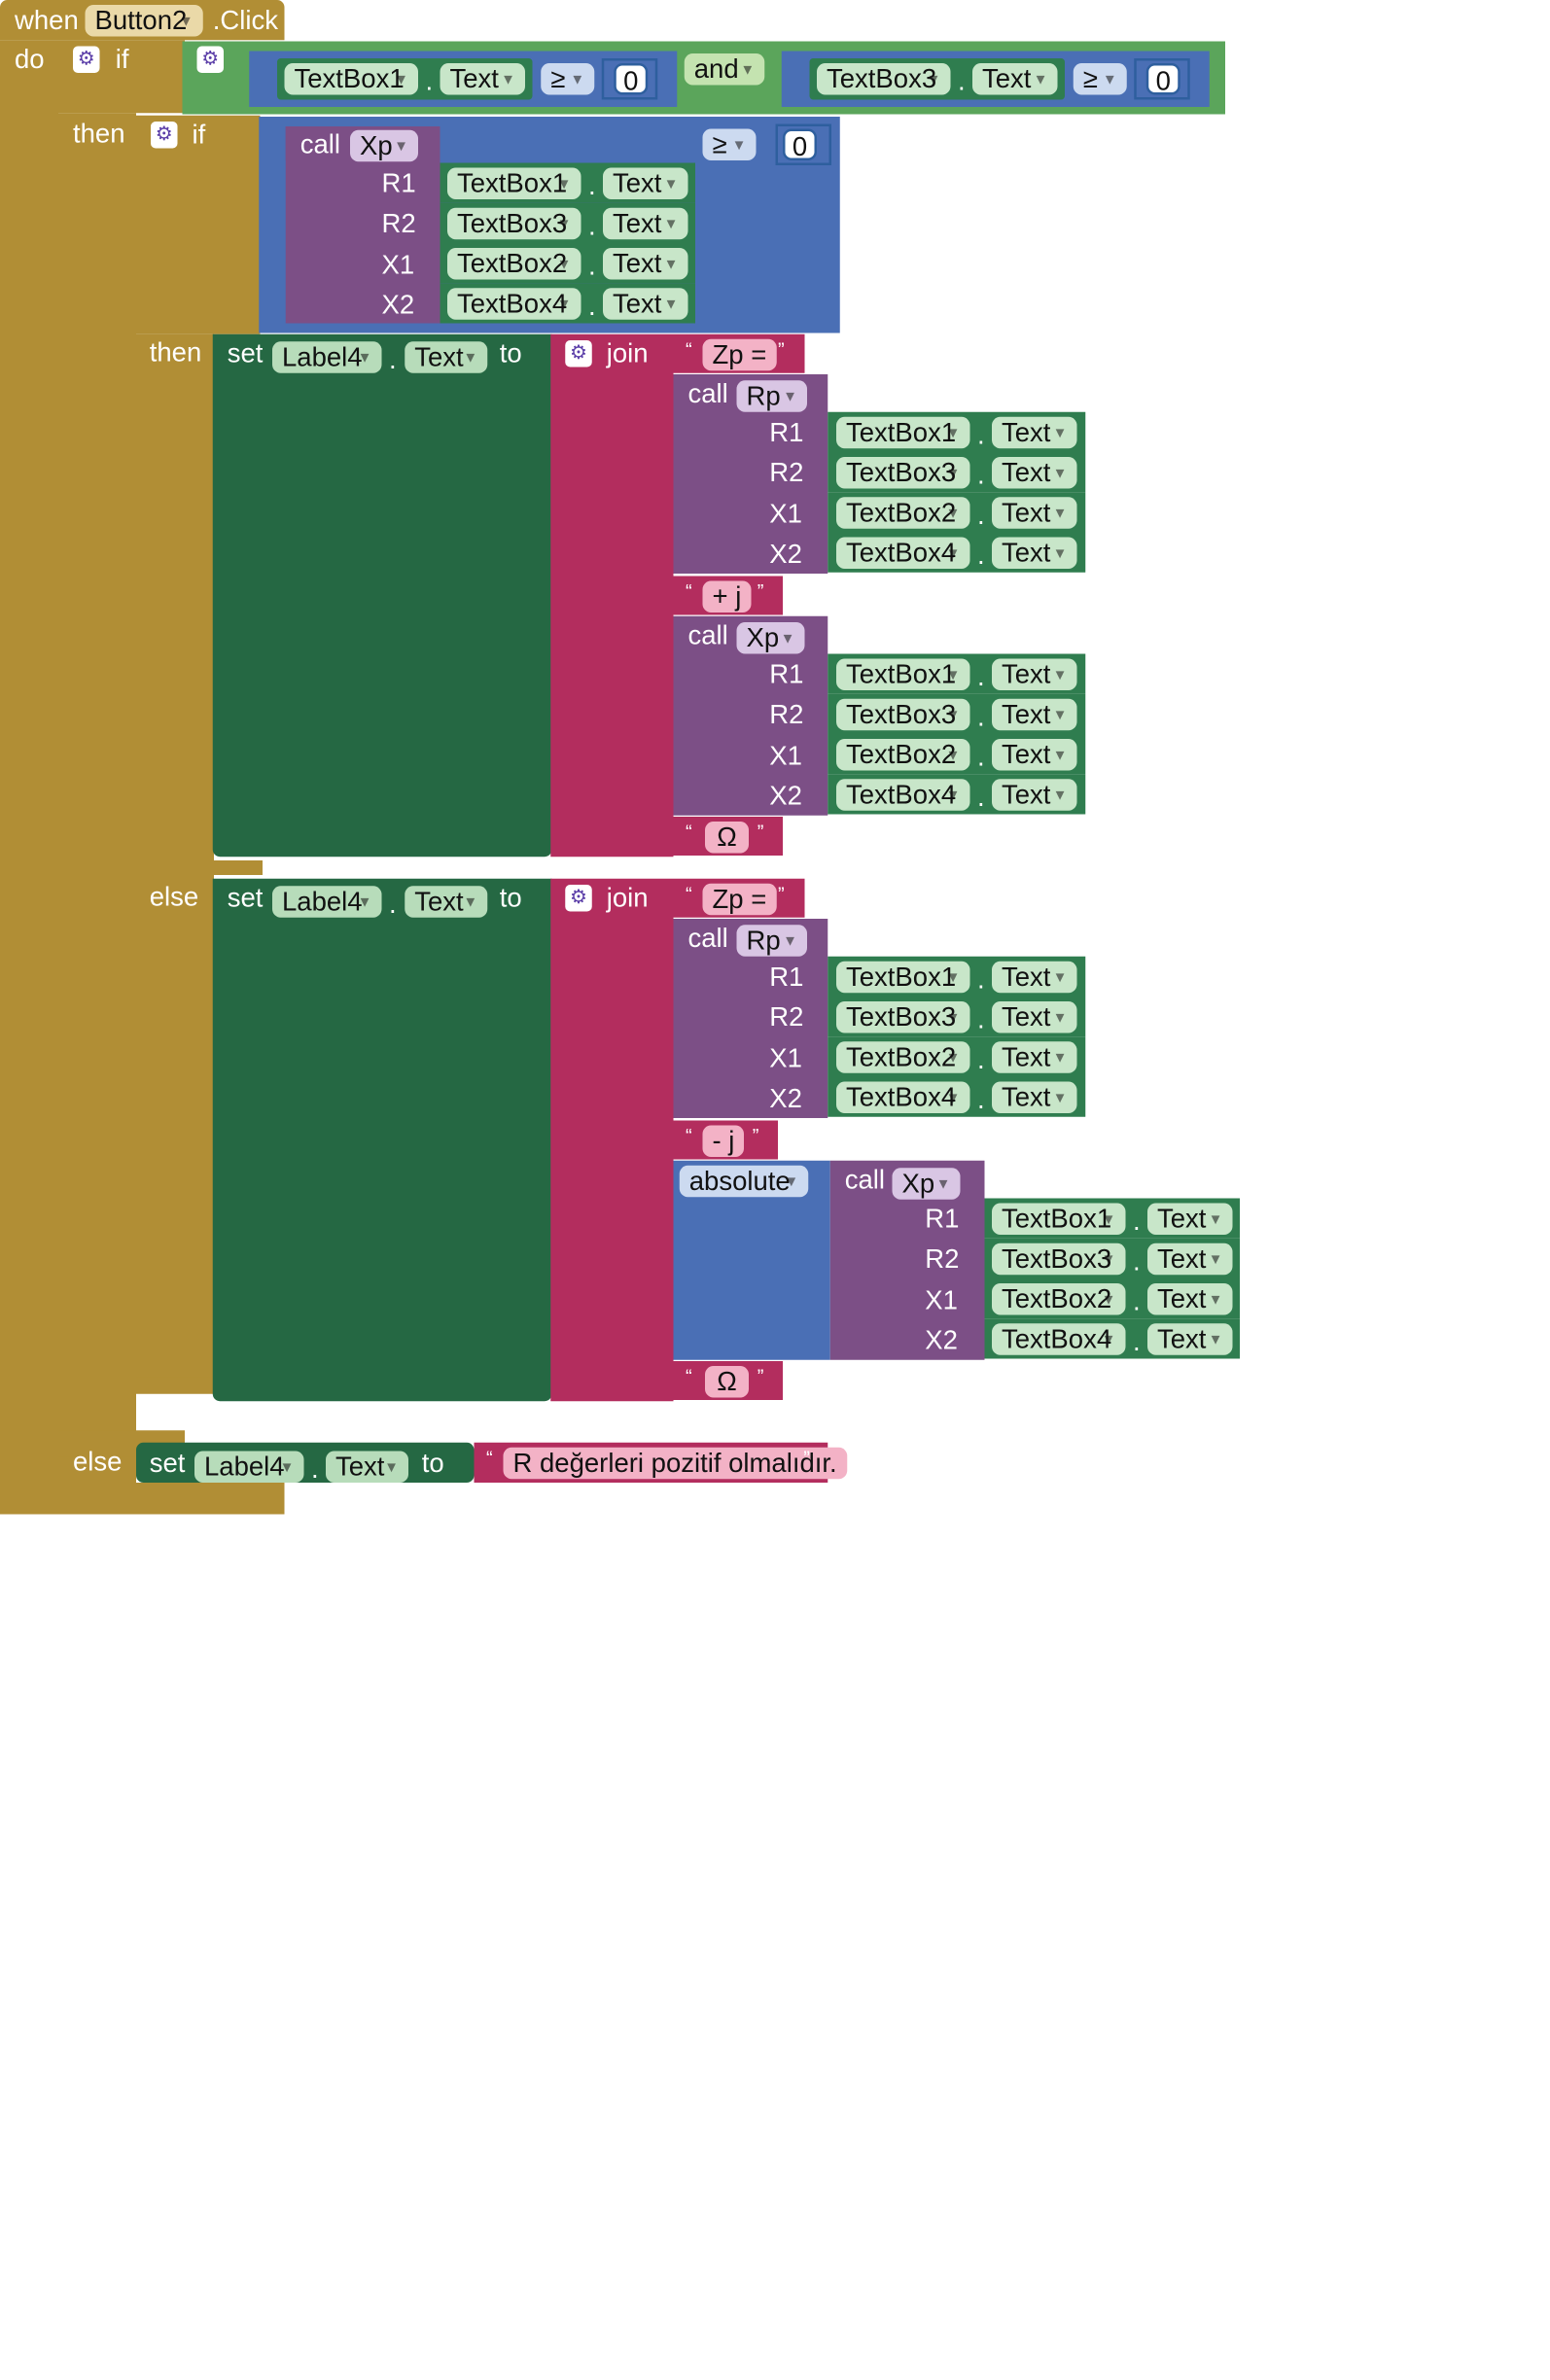 This screenshot has width=1550, height=2380. What do you see at coordinates (144, 21) in the screenshot?
I see `component-dropdown-button2: Button2 ▼` at bounding box center [144, 21].